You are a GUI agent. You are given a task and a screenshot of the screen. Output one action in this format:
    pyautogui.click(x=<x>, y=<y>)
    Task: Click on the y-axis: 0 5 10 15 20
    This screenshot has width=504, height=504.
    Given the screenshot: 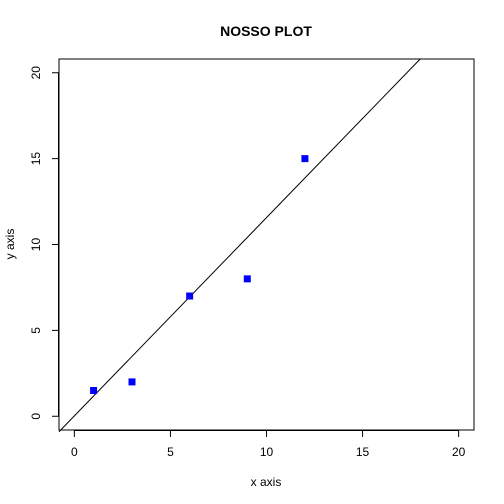 What is the action you would take?
    pyautogui.click(x=44, y=243)
    